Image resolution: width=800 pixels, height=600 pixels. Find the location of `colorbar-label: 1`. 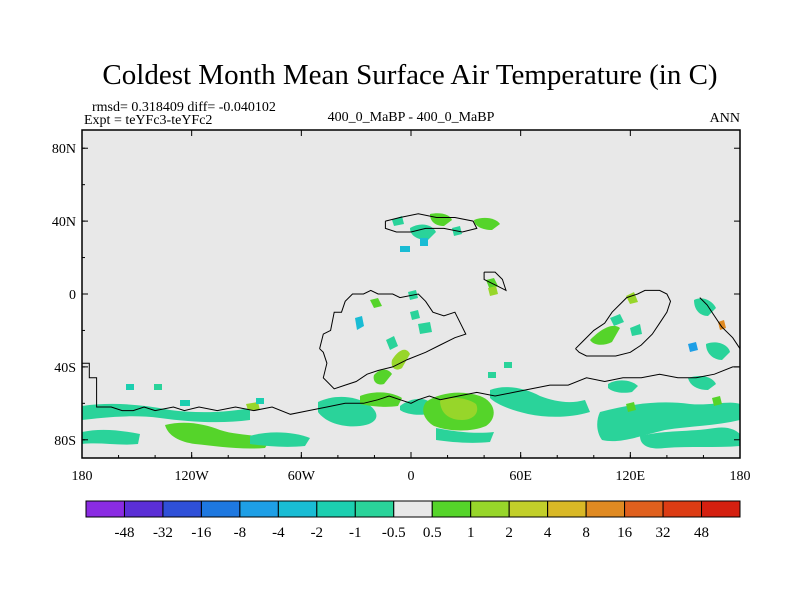

colorbar-label: 1 is located at coordinates (471, 533).